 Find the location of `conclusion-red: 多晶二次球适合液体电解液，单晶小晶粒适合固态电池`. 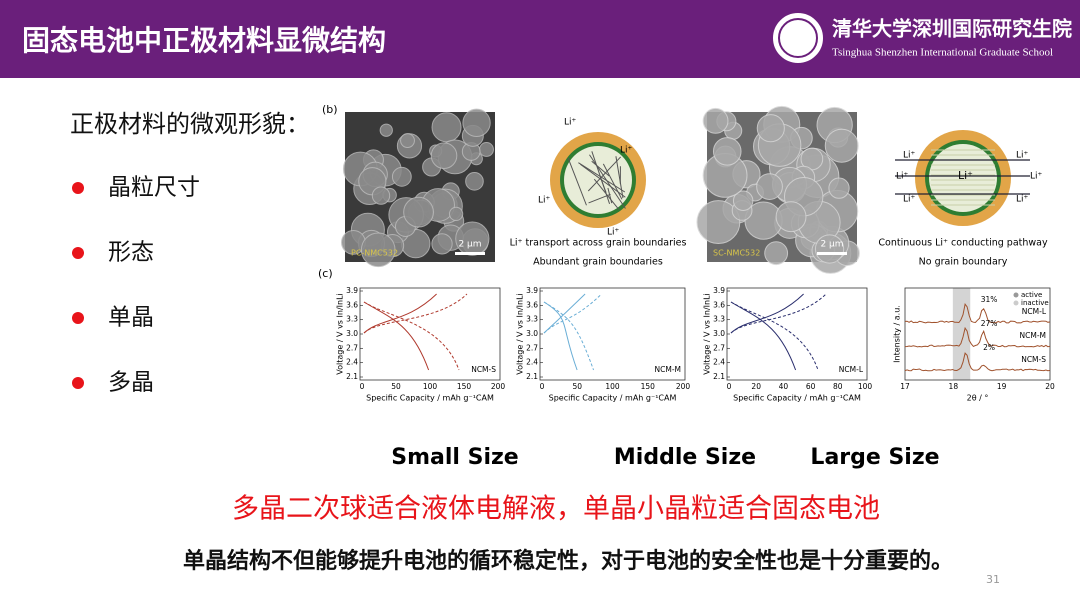

conclusion-red: 多晶二次球适合液体电解液，单晶小晶粒适合固态电池 is located at coordinates (556, 509).